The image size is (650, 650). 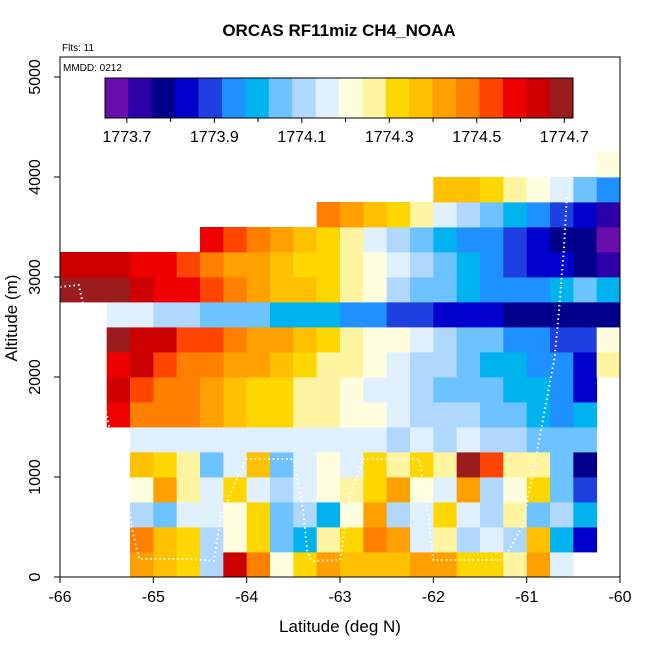 I want to click on y-tick-label: 5000, so click(x=35, y=77).